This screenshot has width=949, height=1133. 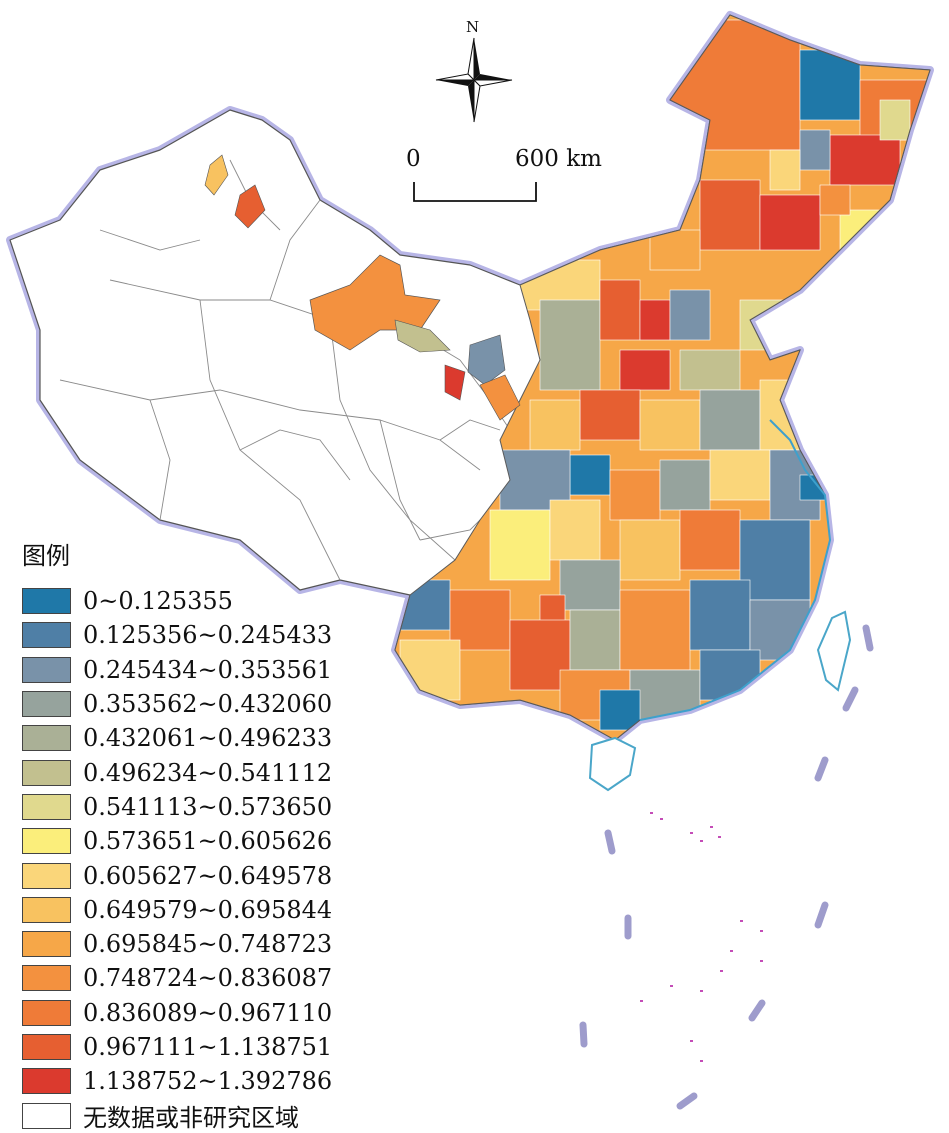 What do you see at coordinates (612, 764) in the screenshot?
I see `hainan` at bounding box center [612, 764].